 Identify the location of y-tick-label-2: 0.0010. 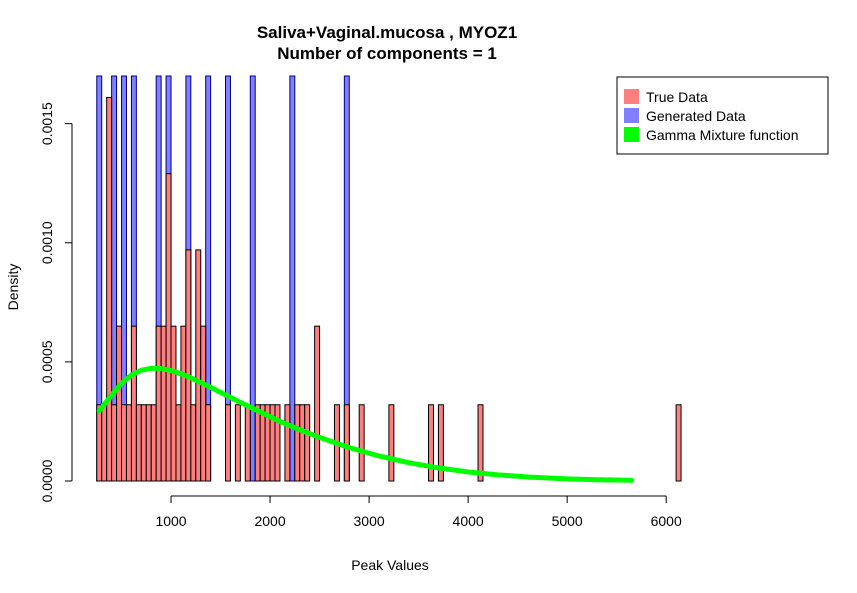
(47, 242).